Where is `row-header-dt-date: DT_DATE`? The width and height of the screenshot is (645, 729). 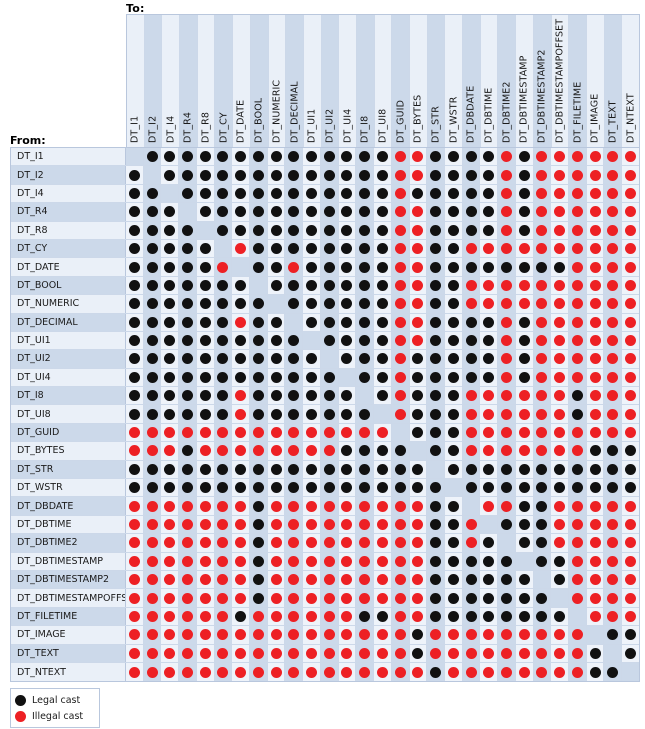
row-header-dt-date: DT_DATE is located at coordinates (68, 267).